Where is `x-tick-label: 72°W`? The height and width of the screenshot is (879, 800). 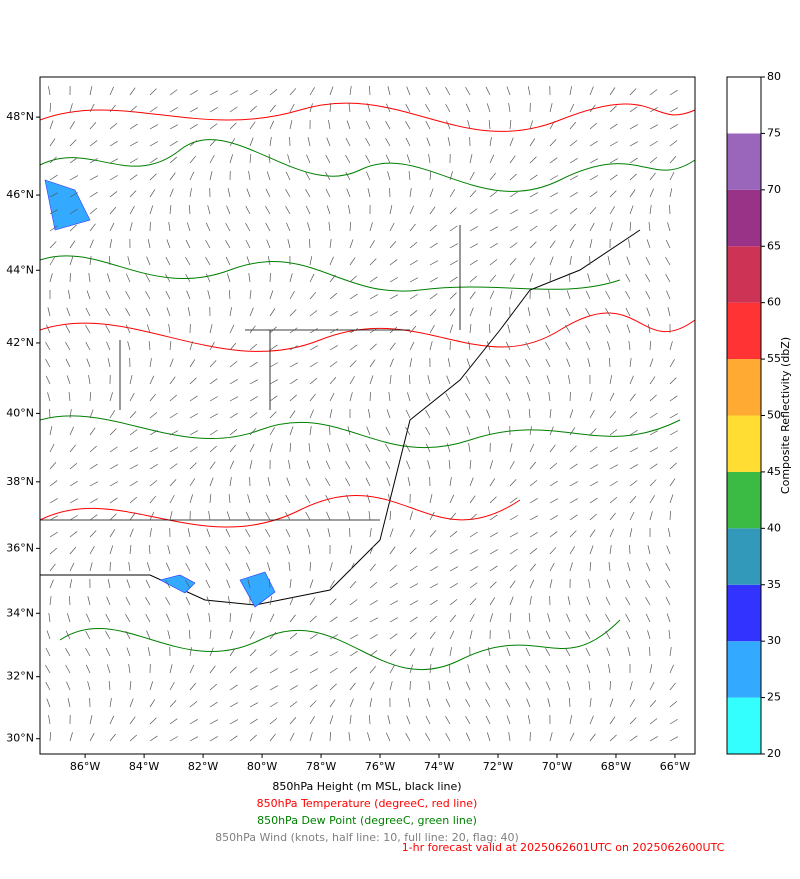 x-tick-label: 72°W is located at coordinates (498, 766).